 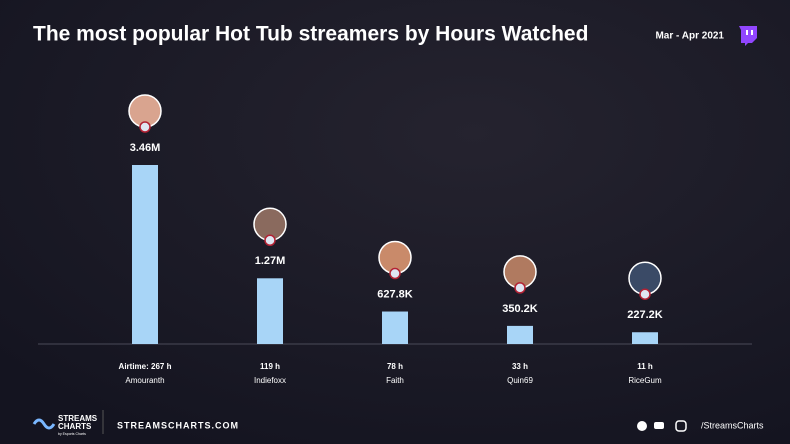 What do you see at coordinates (689, 36) in the screenshot?
I see `period: Mar - Apr 2021` at bounding box center [689, 36].